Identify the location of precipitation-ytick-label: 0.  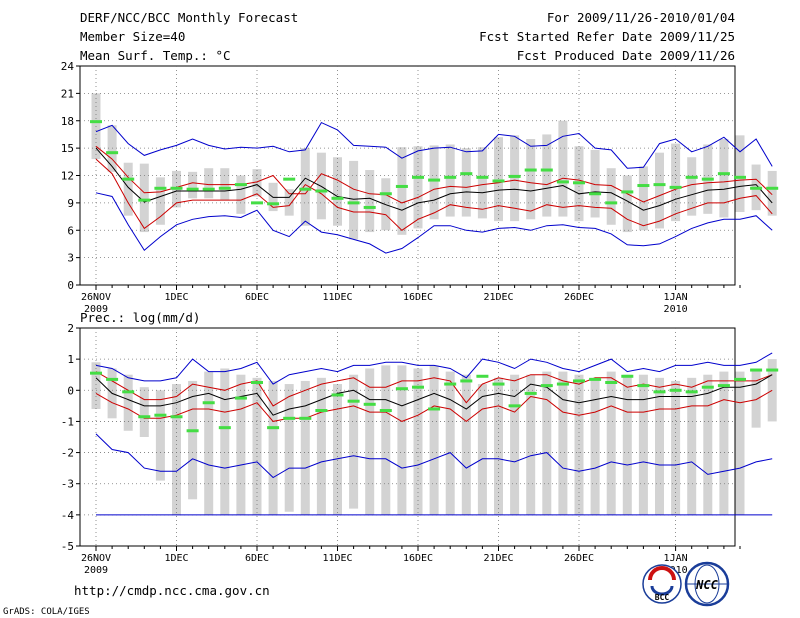
(70, 390).